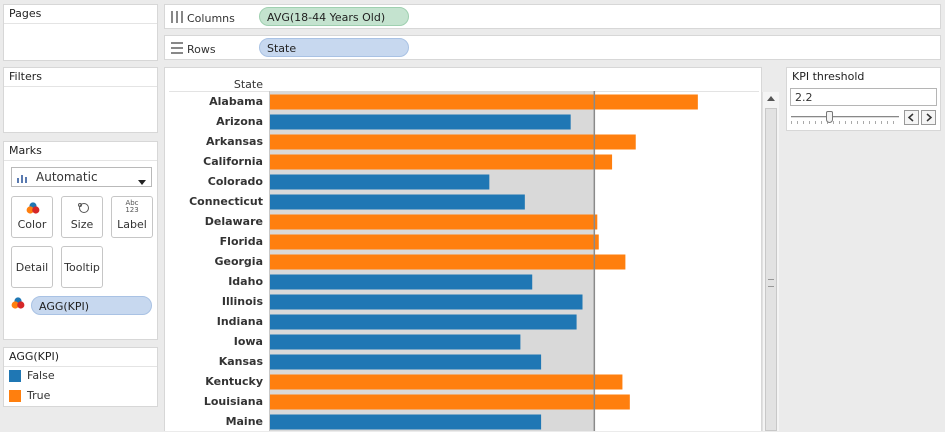  Describe the element at coordinates (453, 142) in the screenshot. I see `bar-arkansas` at that location.